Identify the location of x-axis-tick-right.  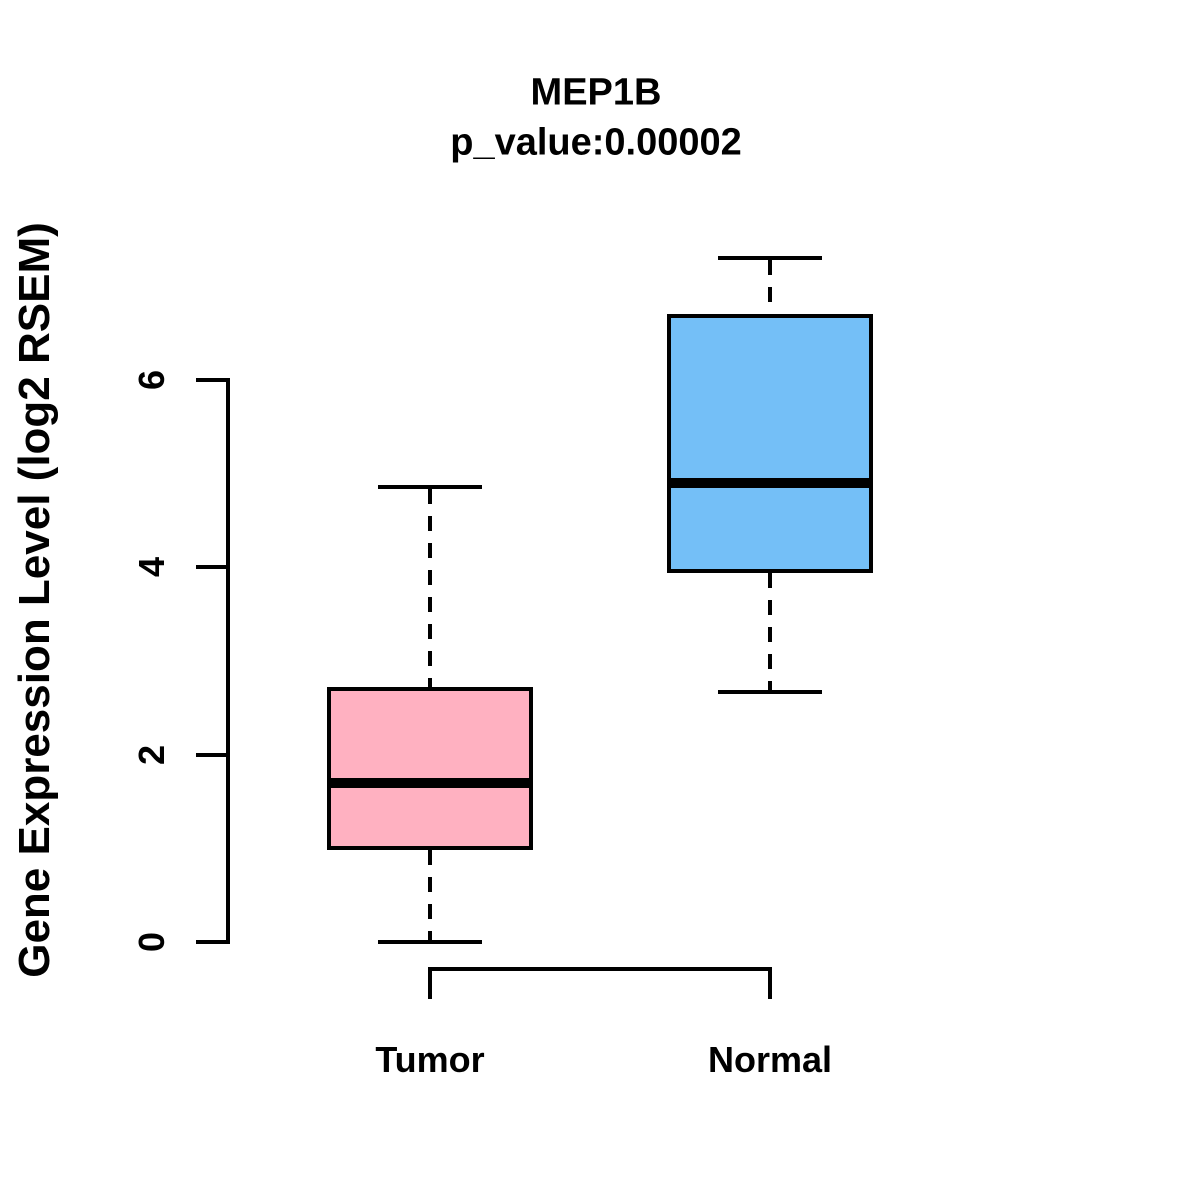
(770, 983).